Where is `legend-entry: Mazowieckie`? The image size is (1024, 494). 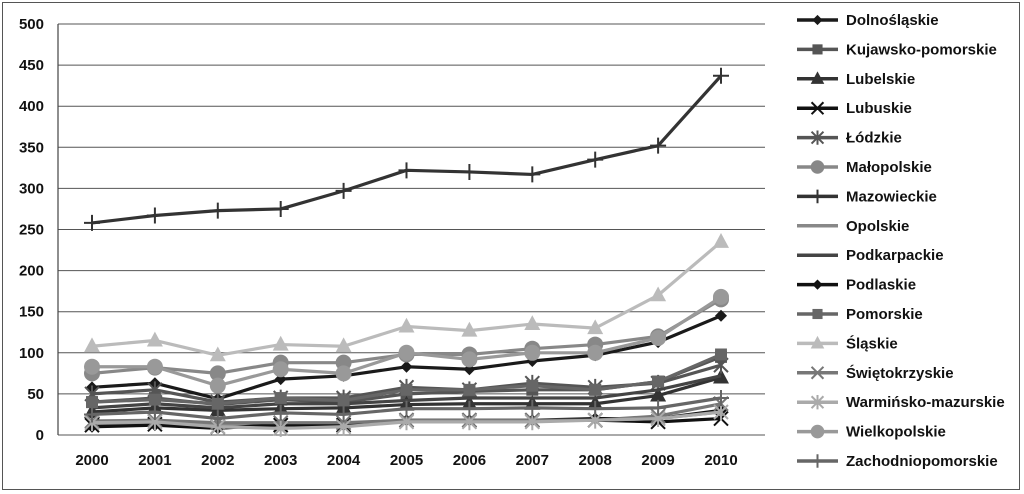
legend-entry: Mazowieckie is located at coordinates (867, 196).